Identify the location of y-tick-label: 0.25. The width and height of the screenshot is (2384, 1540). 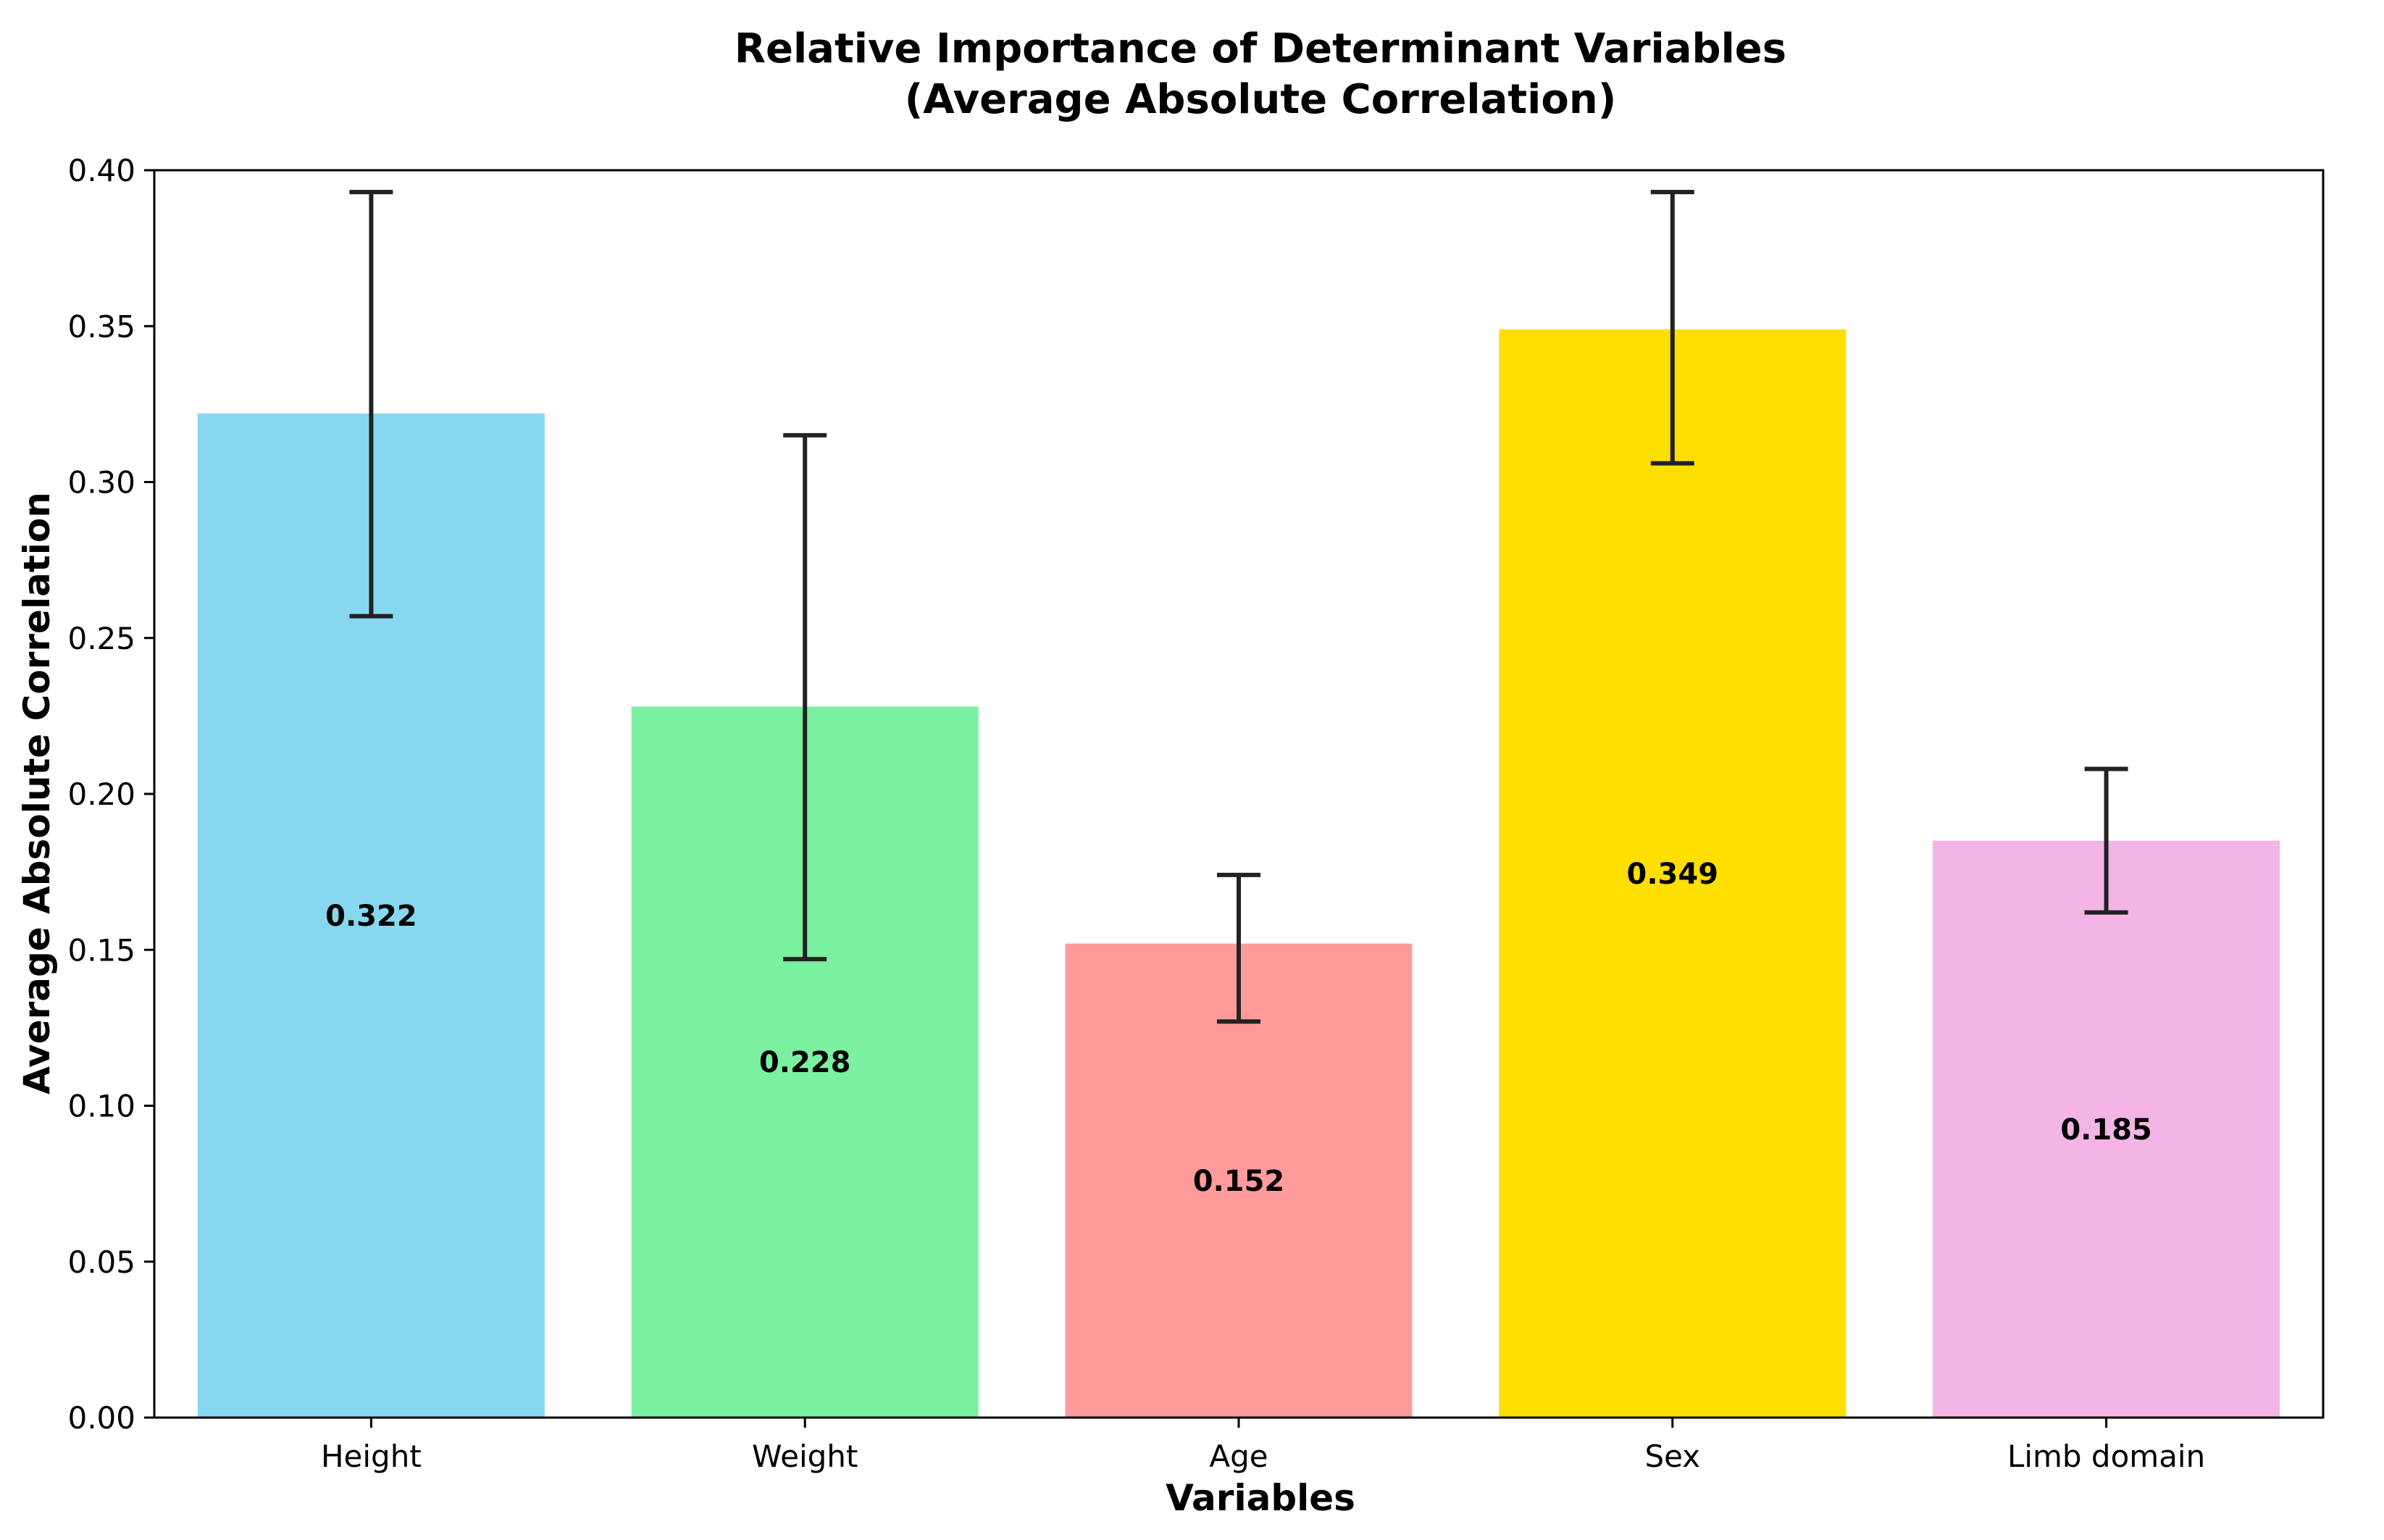
(101, 638).